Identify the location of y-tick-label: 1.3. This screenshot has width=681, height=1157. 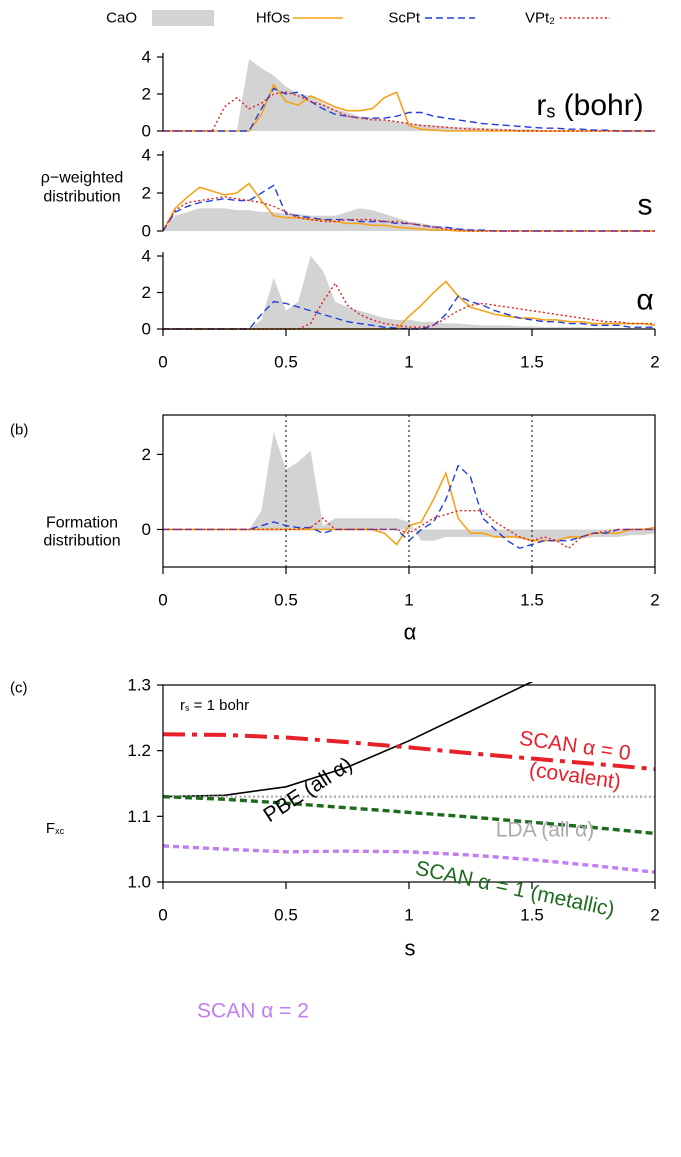
(139, 685).